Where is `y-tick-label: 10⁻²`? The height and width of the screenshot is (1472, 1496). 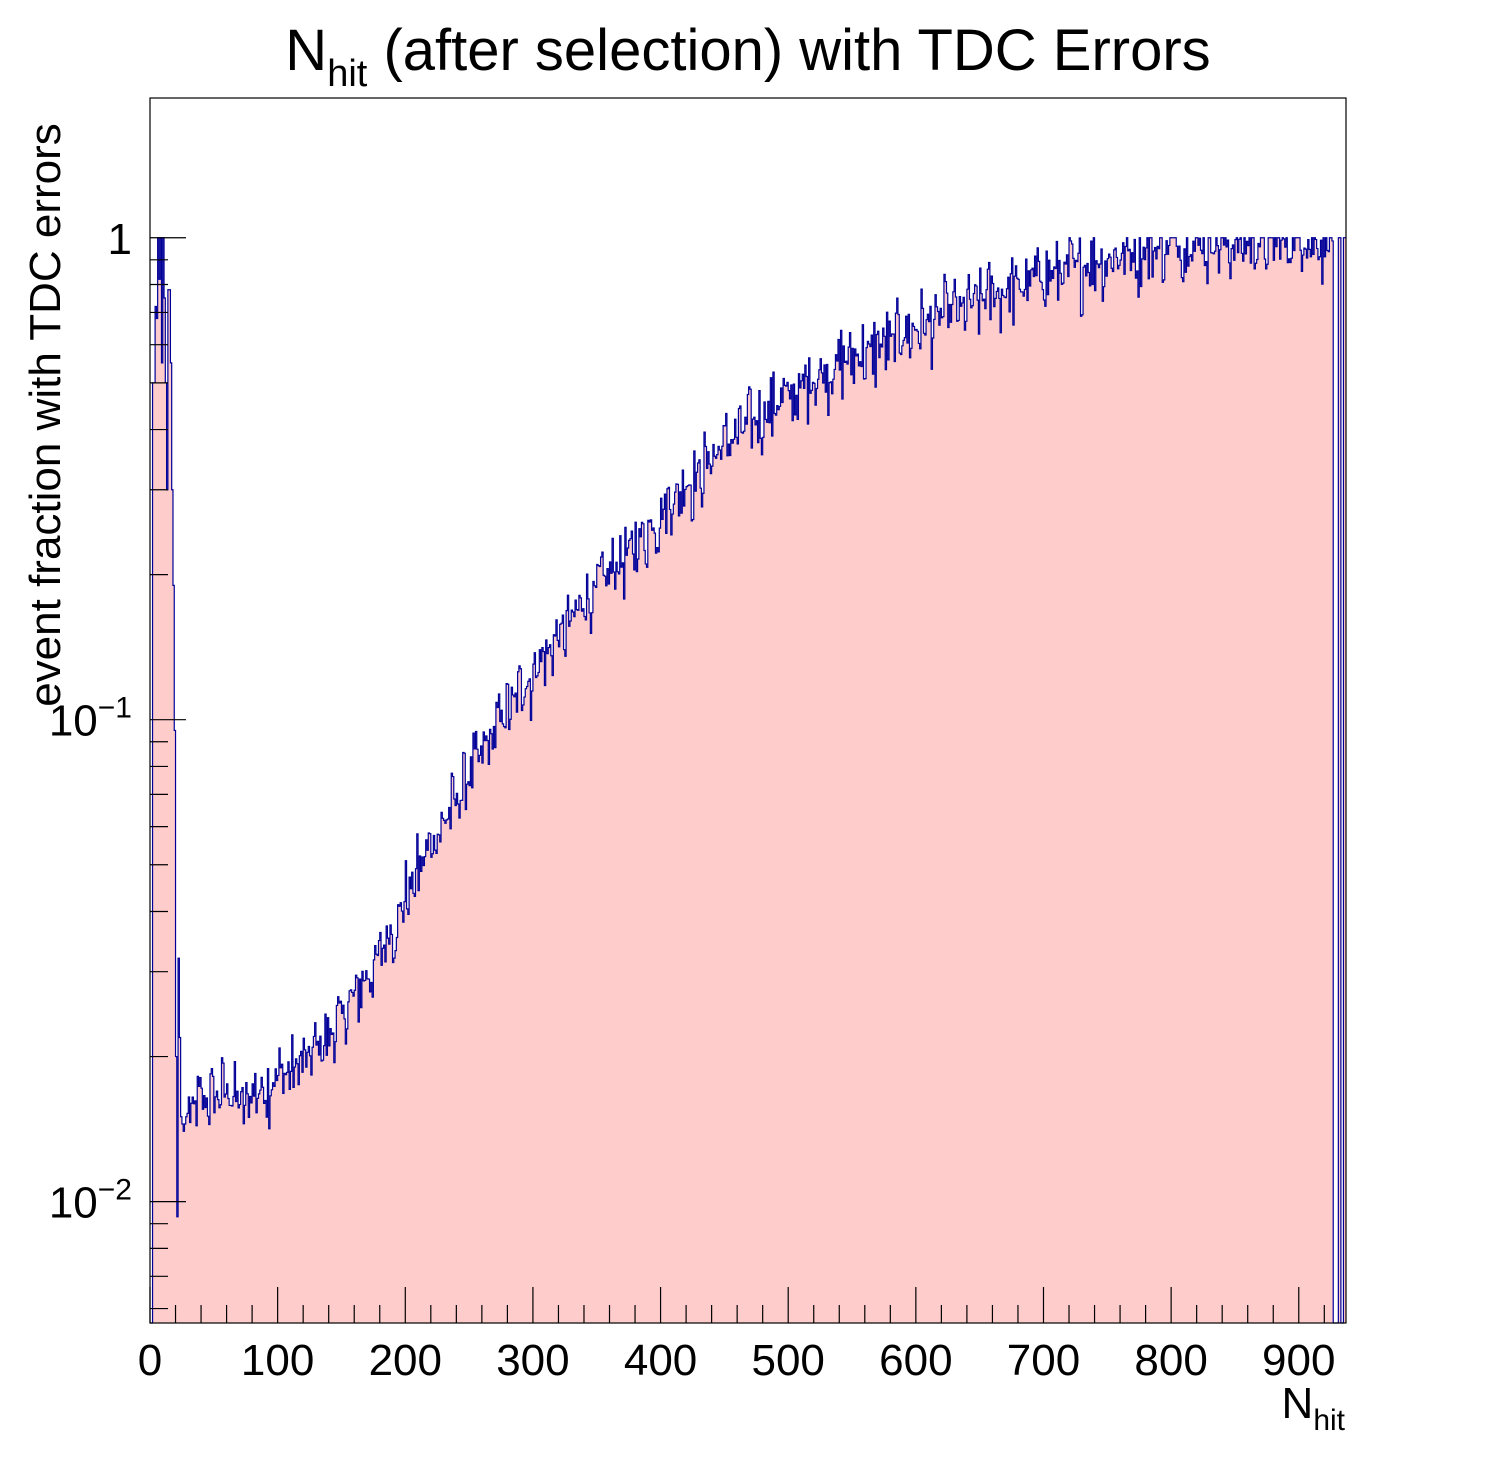 y-tick-label: 10⁻² is located at coordinates (90, 1201).